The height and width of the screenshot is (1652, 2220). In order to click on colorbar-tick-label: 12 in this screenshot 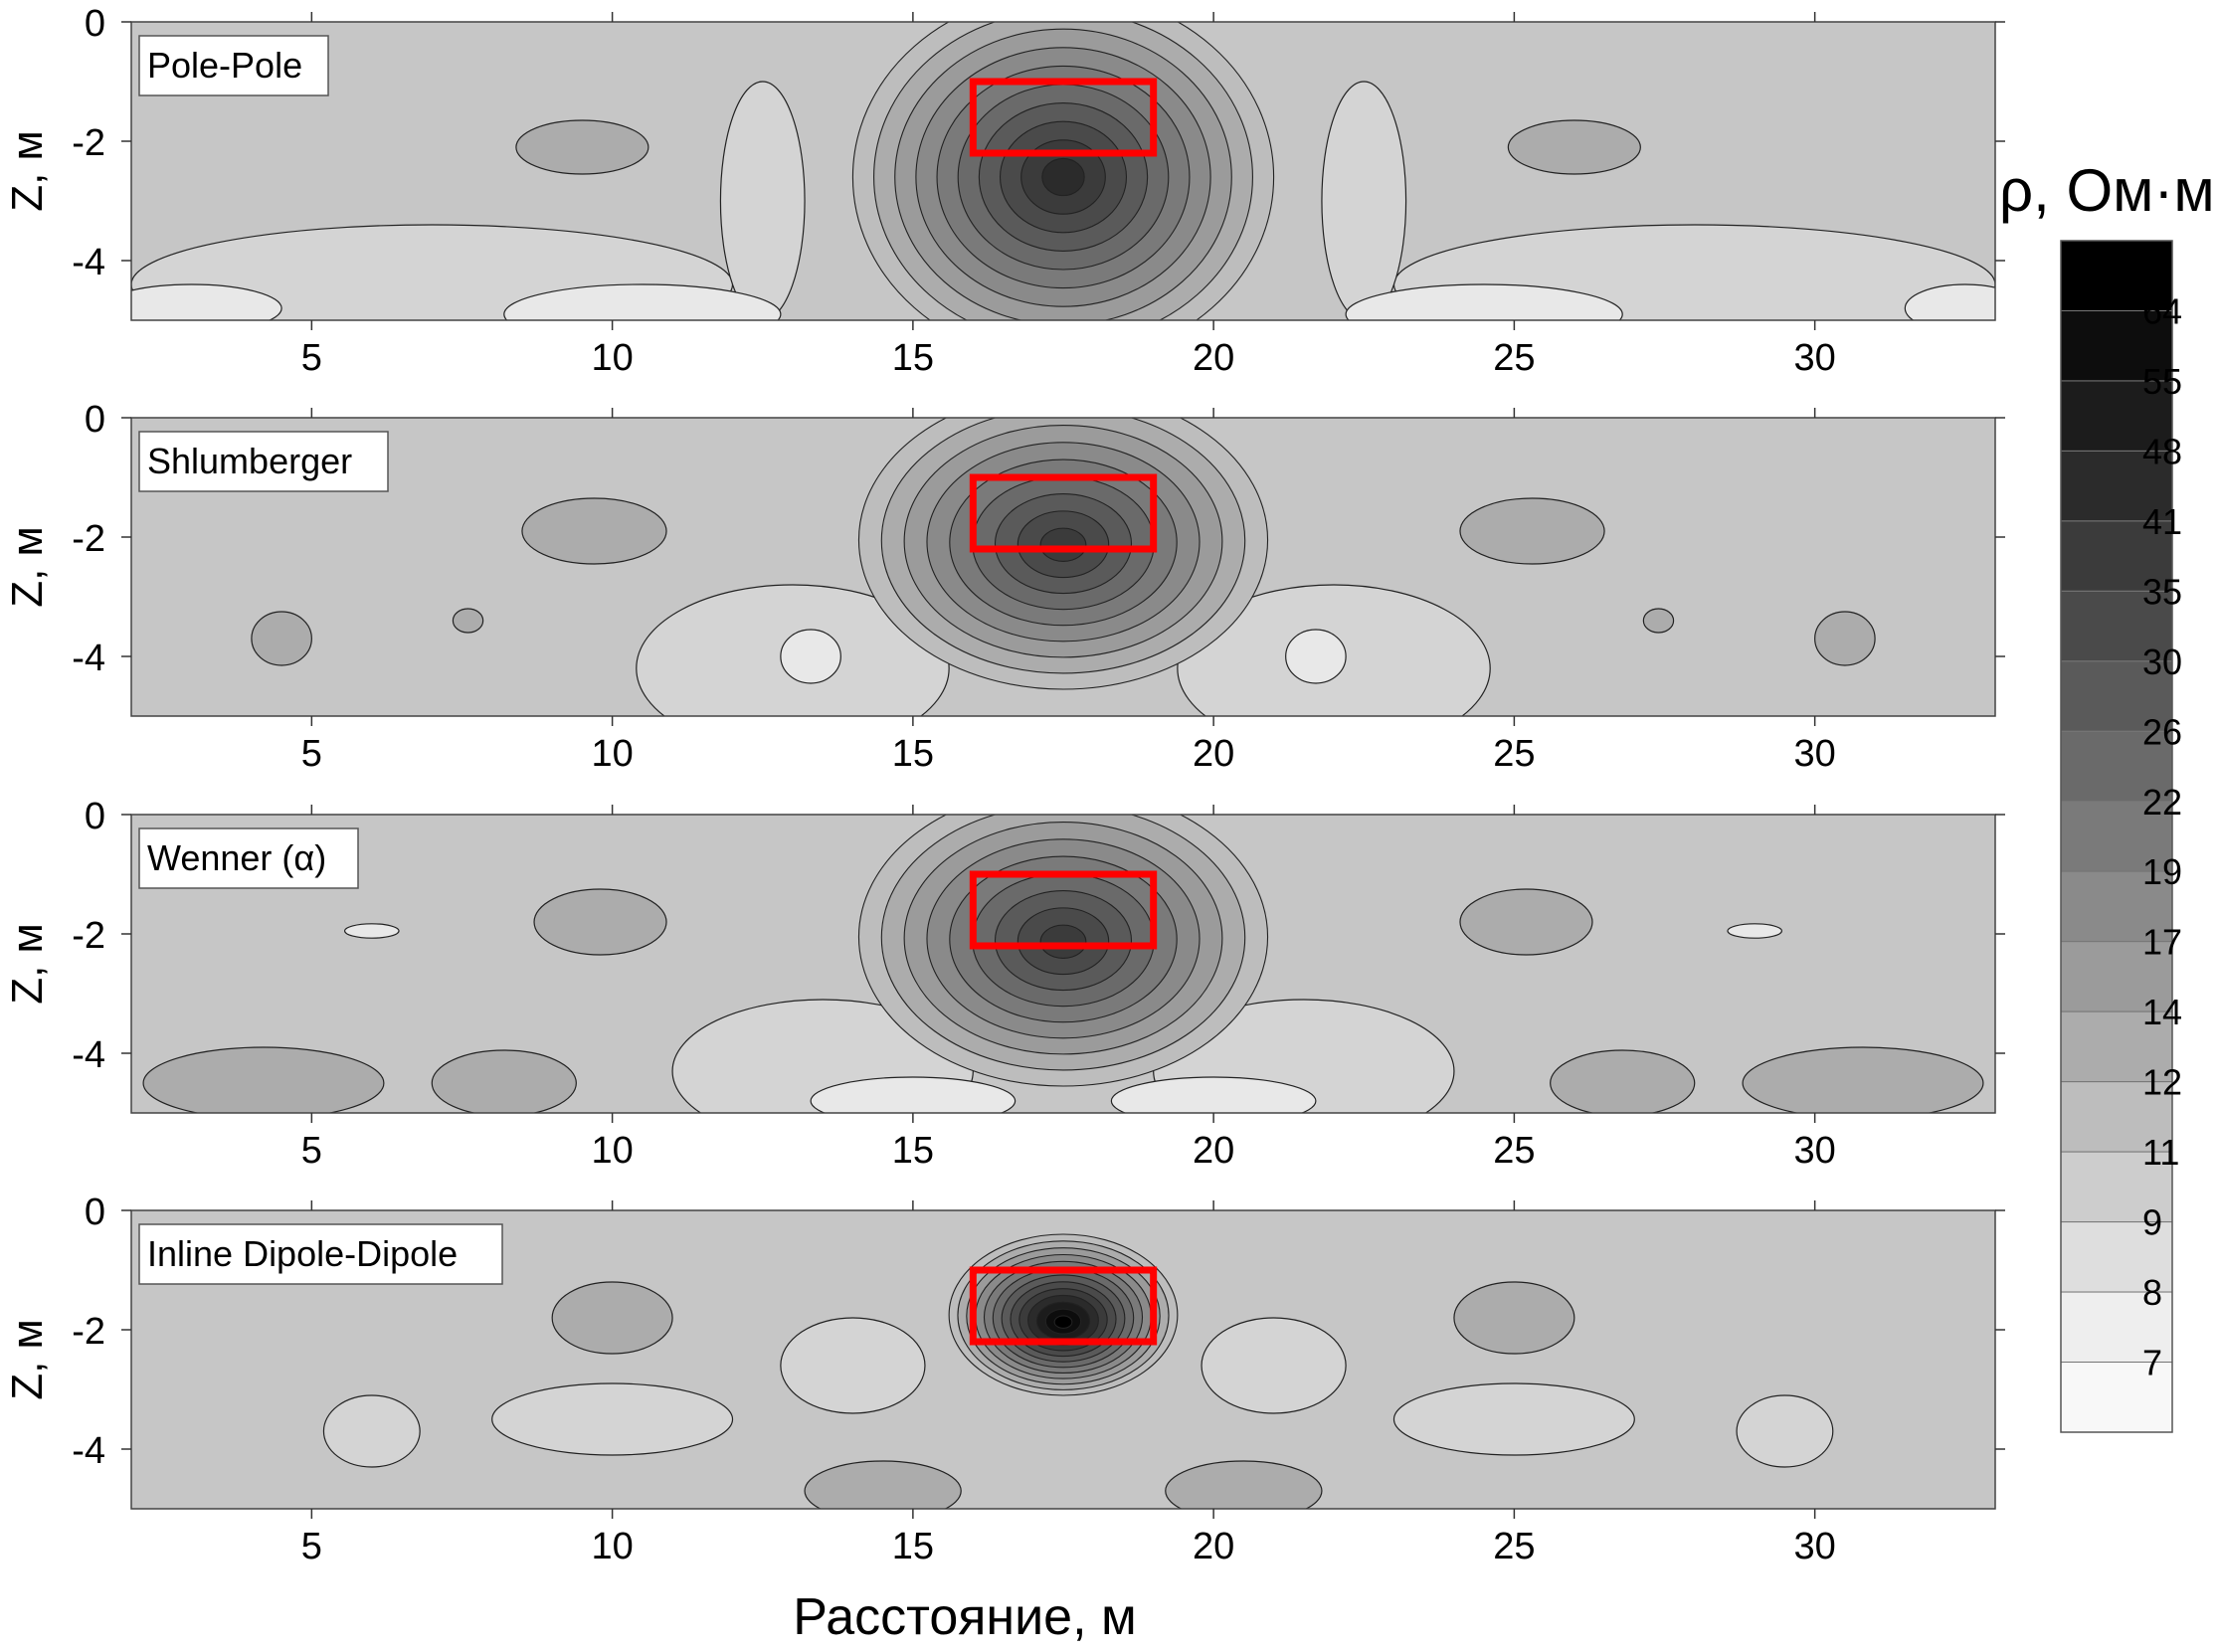, I will do `click(2162, 1082)`.